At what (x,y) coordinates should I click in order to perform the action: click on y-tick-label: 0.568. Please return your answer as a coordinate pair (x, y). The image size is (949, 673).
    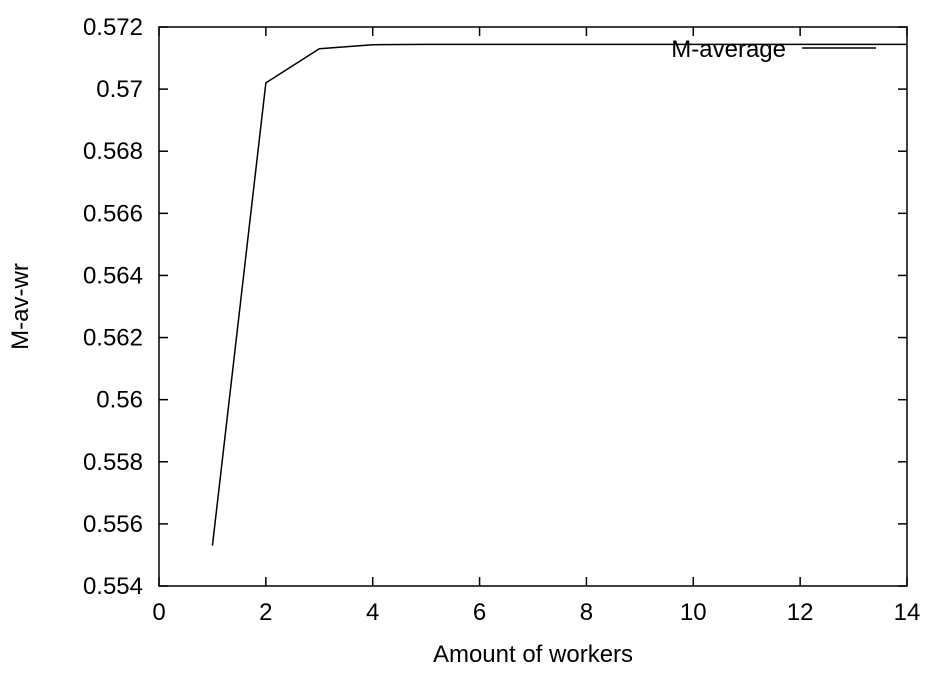
    Looking at the image, I should click on (113, 151).